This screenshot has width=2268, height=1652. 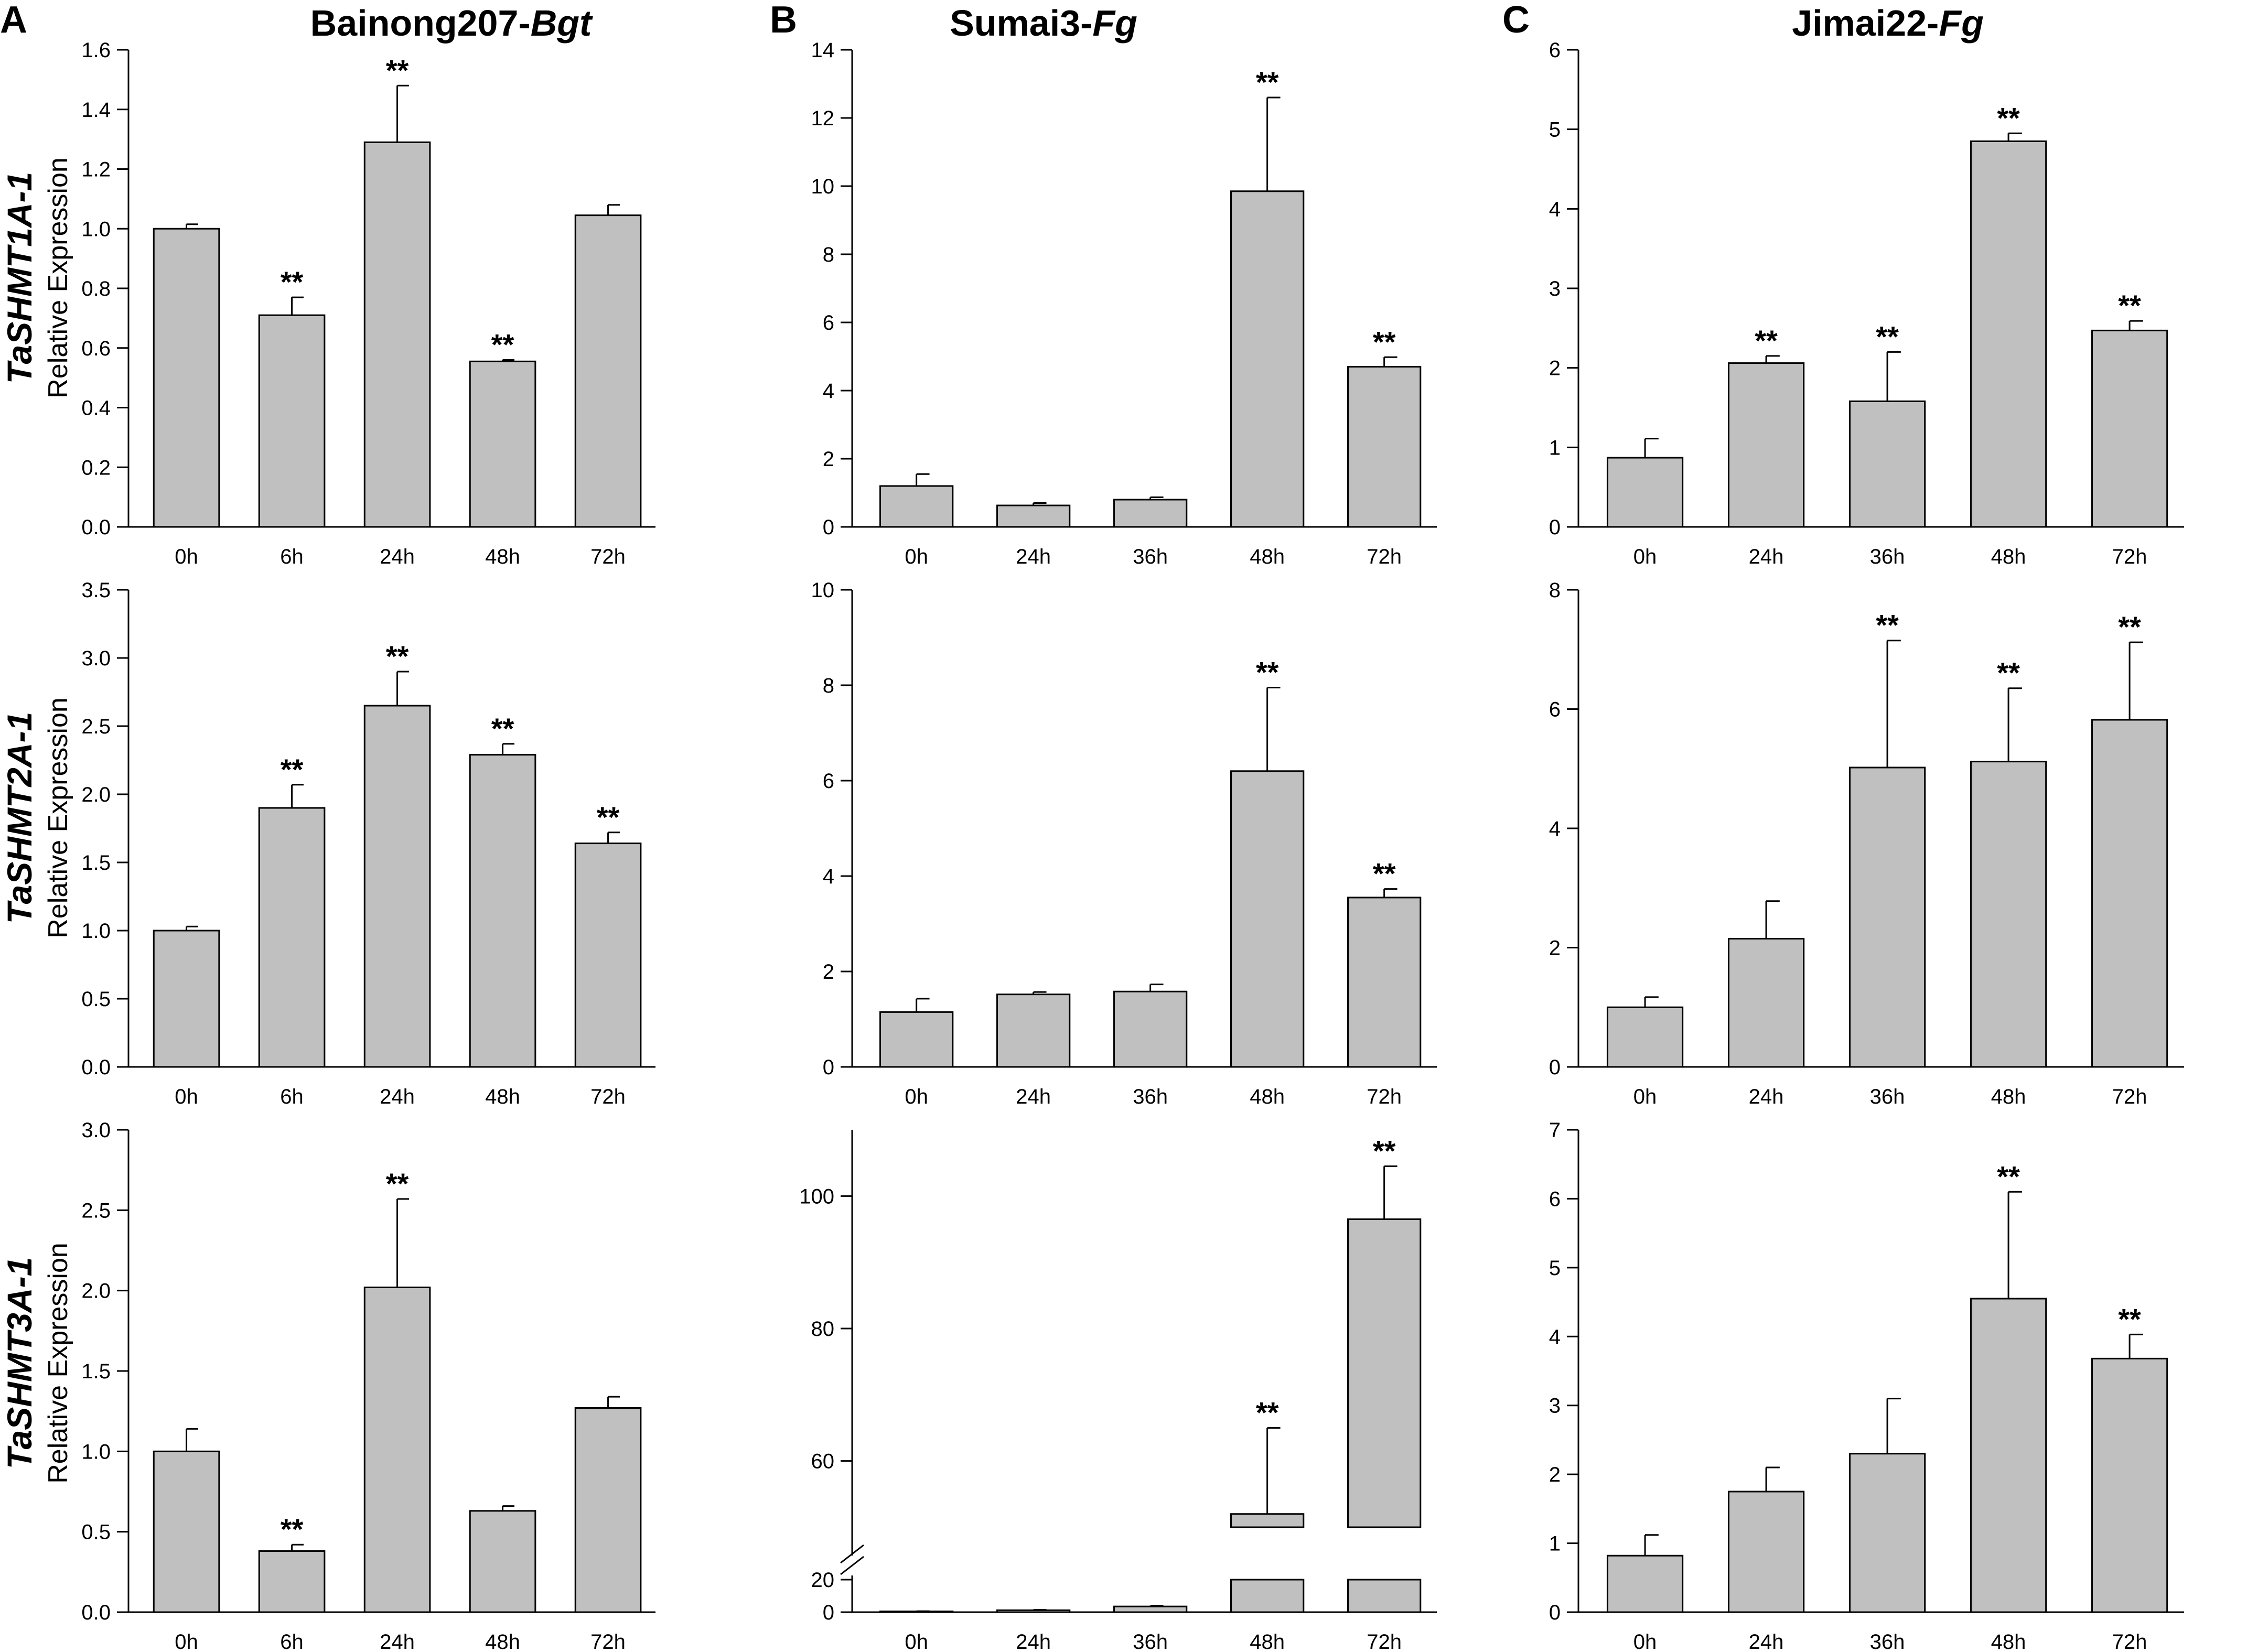 I want to click on y-tick-label: 3, so click(x=1555, y=1406).